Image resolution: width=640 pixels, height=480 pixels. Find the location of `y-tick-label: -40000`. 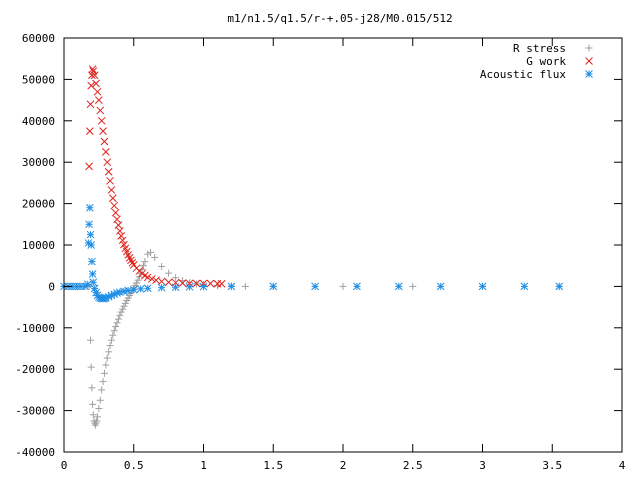

y-tick-label: -40000 is located at coordinates (35, 452).